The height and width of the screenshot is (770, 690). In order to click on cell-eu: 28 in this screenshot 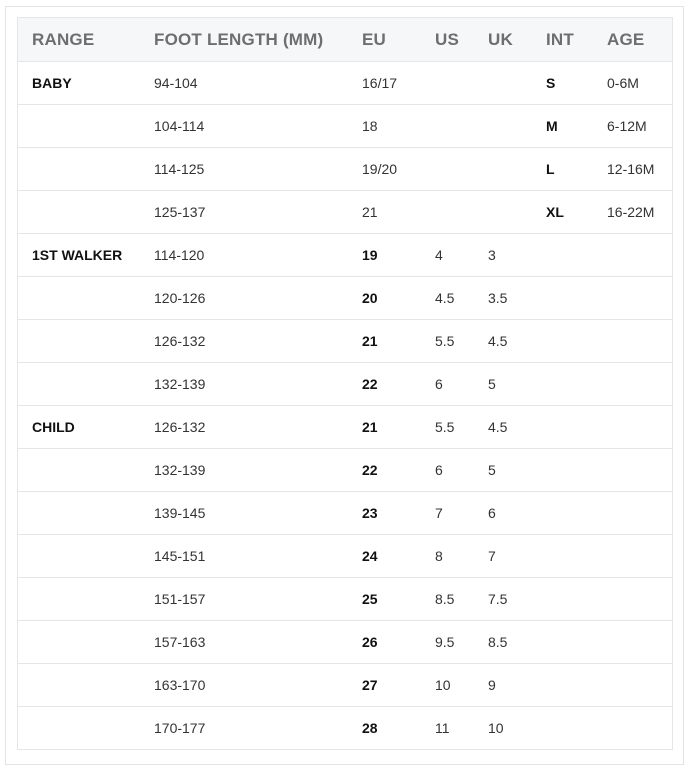, I will do `click(370, 728)`.